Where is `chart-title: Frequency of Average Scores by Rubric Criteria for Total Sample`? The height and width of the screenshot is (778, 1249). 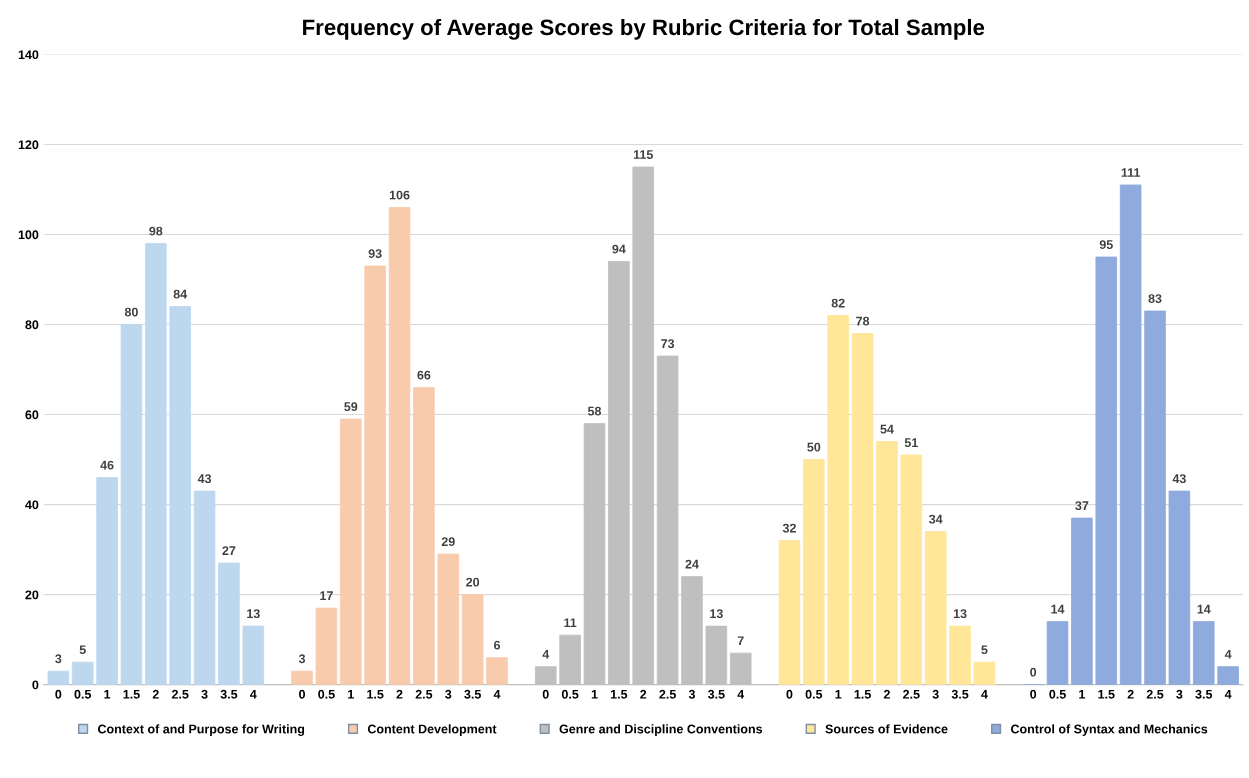 chart-title: Frequency of Average Scores by Rubric Criteria for Total Sample is located at coordinates (644, 29).